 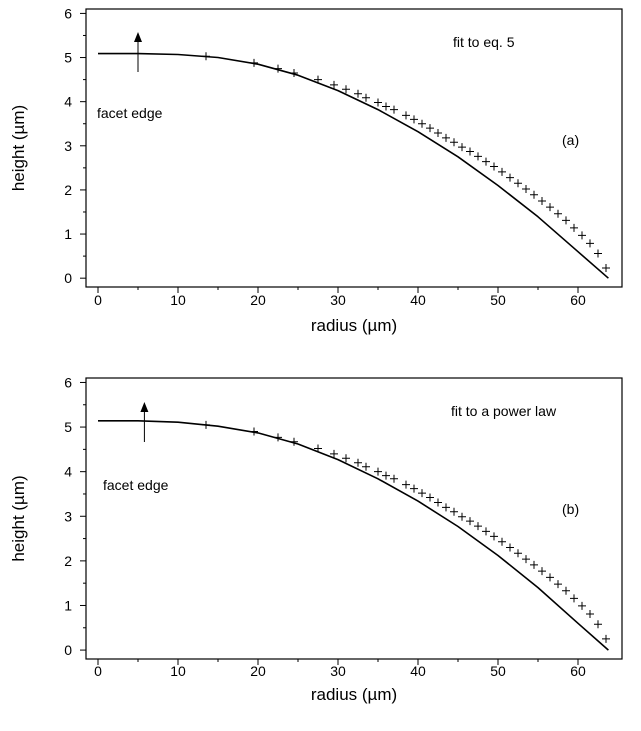 What do you see at coordinates (178, 671) in the screenshot?
I see `x-tick-label: 10` at bounding box center [178, 671].